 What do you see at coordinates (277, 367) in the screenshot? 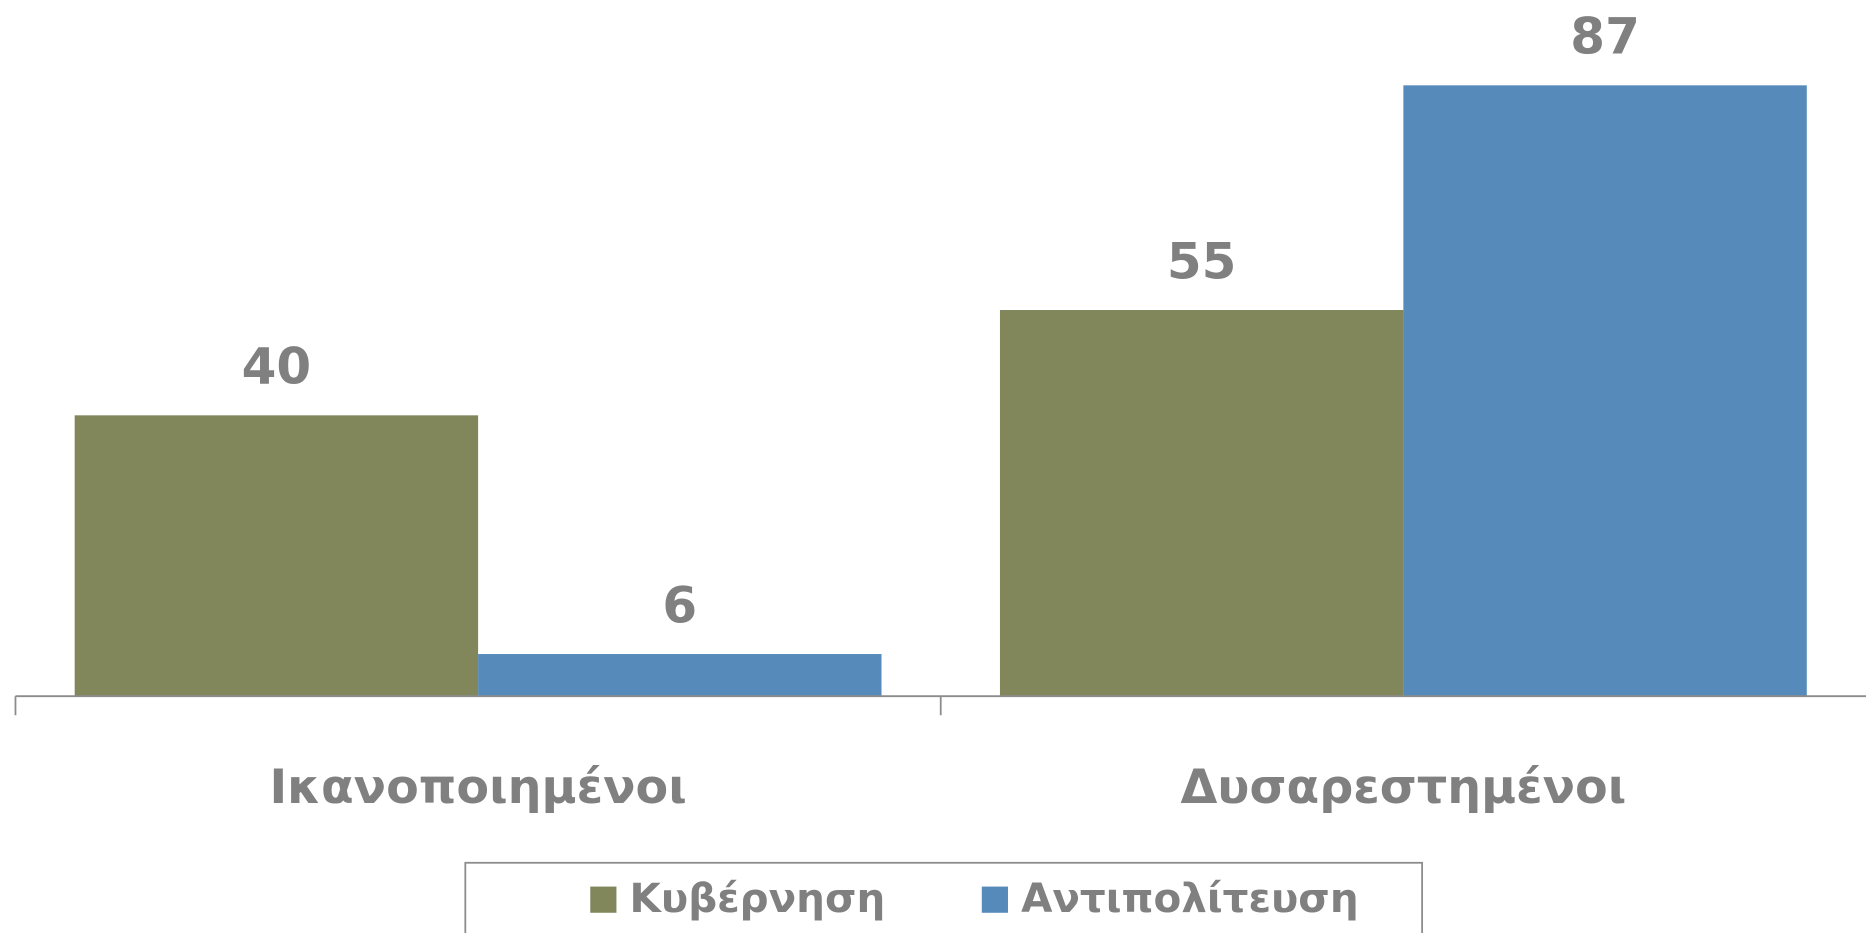
I see `data-label: 40` at bounding box center [277, 367].